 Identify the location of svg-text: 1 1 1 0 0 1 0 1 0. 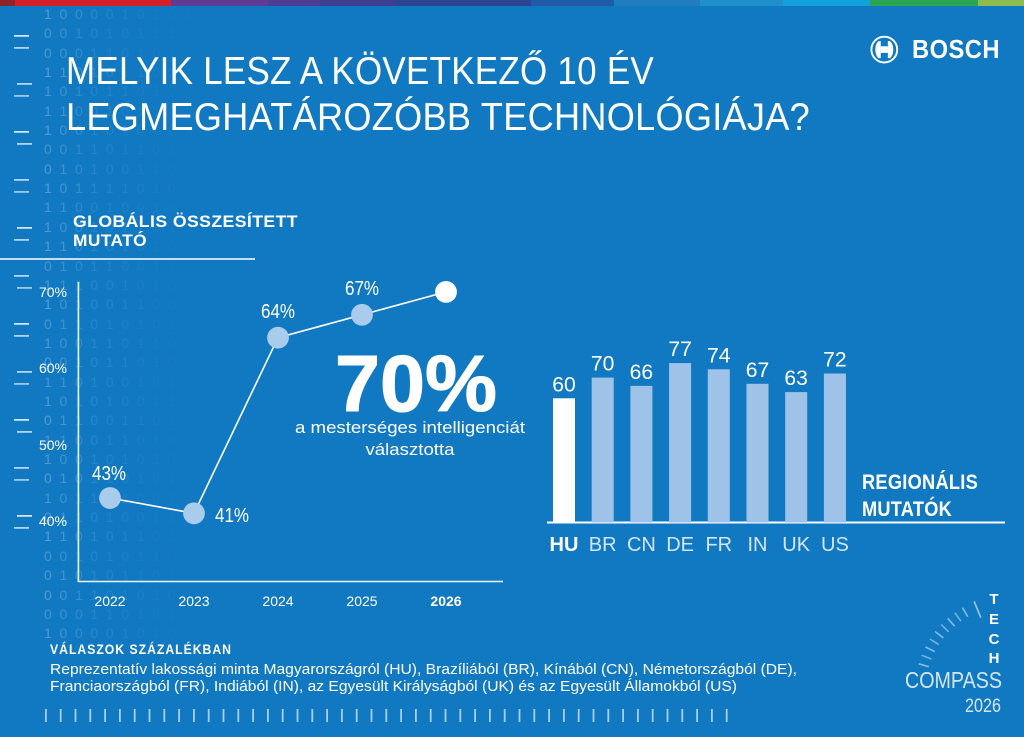
(111, 285).